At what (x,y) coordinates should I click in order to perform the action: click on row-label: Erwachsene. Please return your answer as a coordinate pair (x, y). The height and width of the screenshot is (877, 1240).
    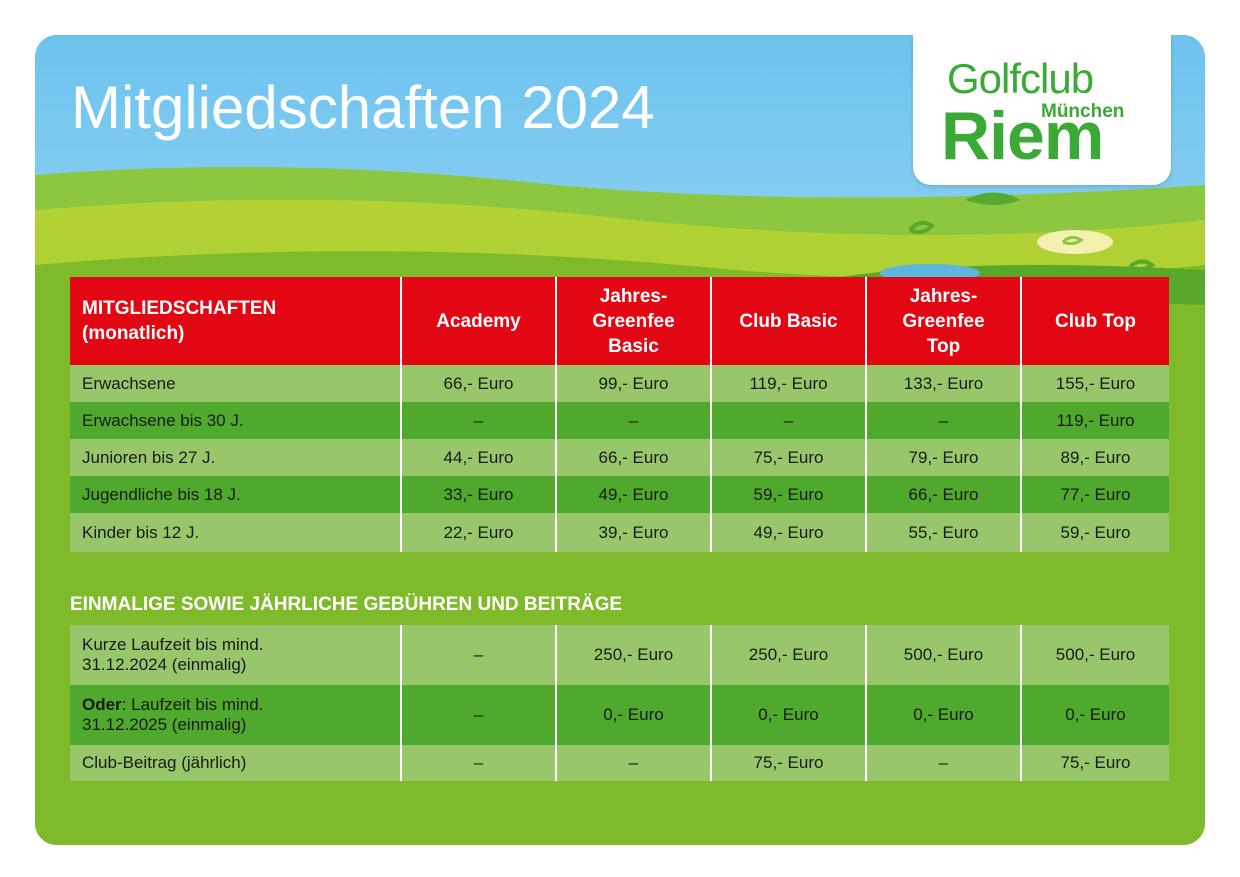
    Looking at the image, I should click on (235, 383).